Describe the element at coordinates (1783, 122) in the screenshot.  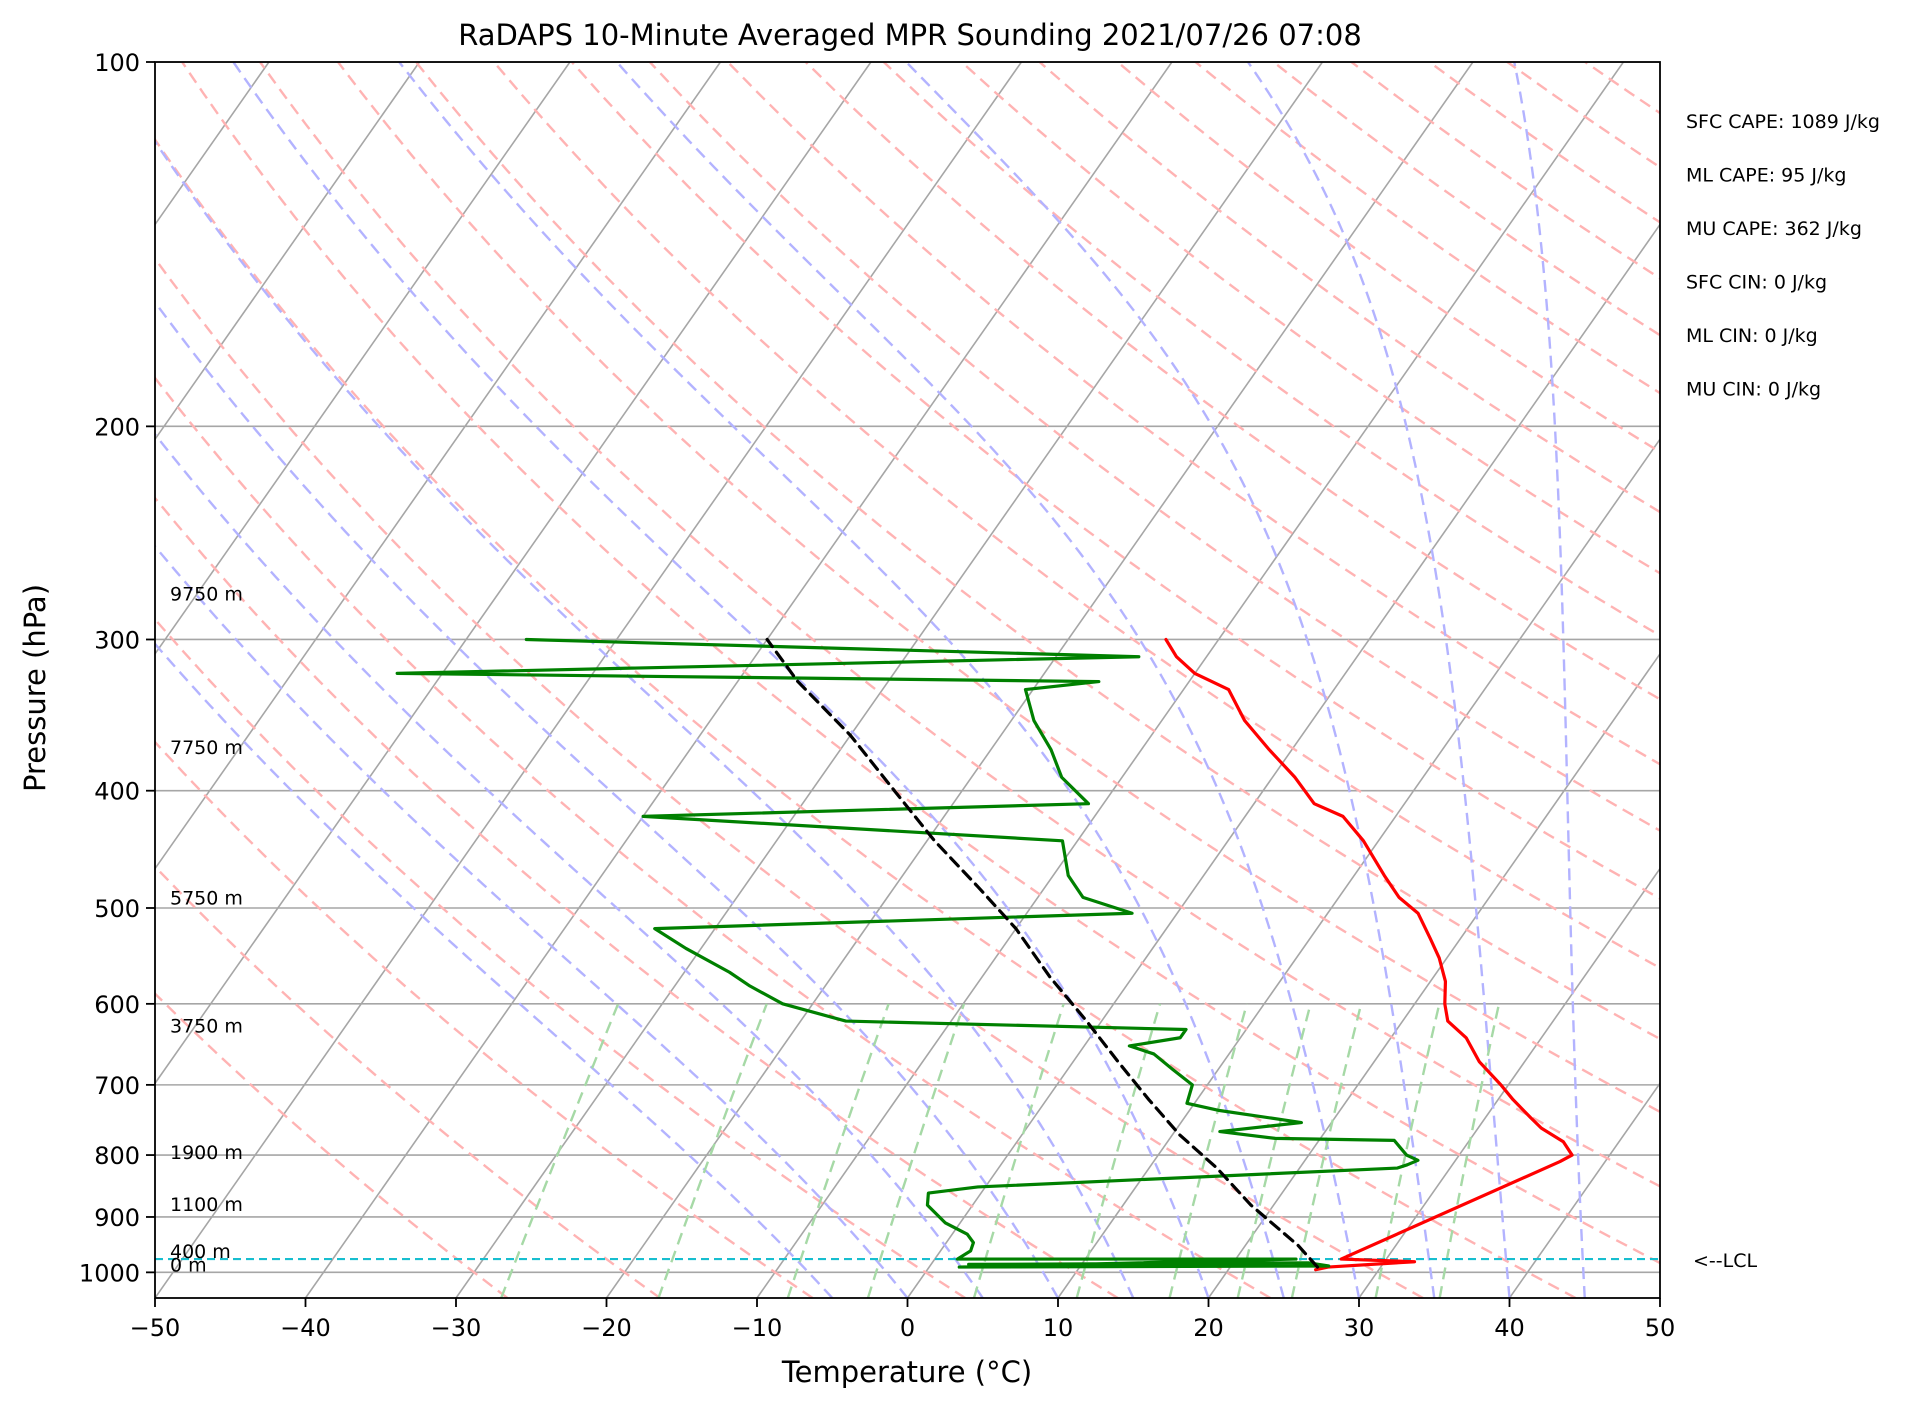
I see `stability-index: SFC CAPE: 1089 J/kg` at that location.